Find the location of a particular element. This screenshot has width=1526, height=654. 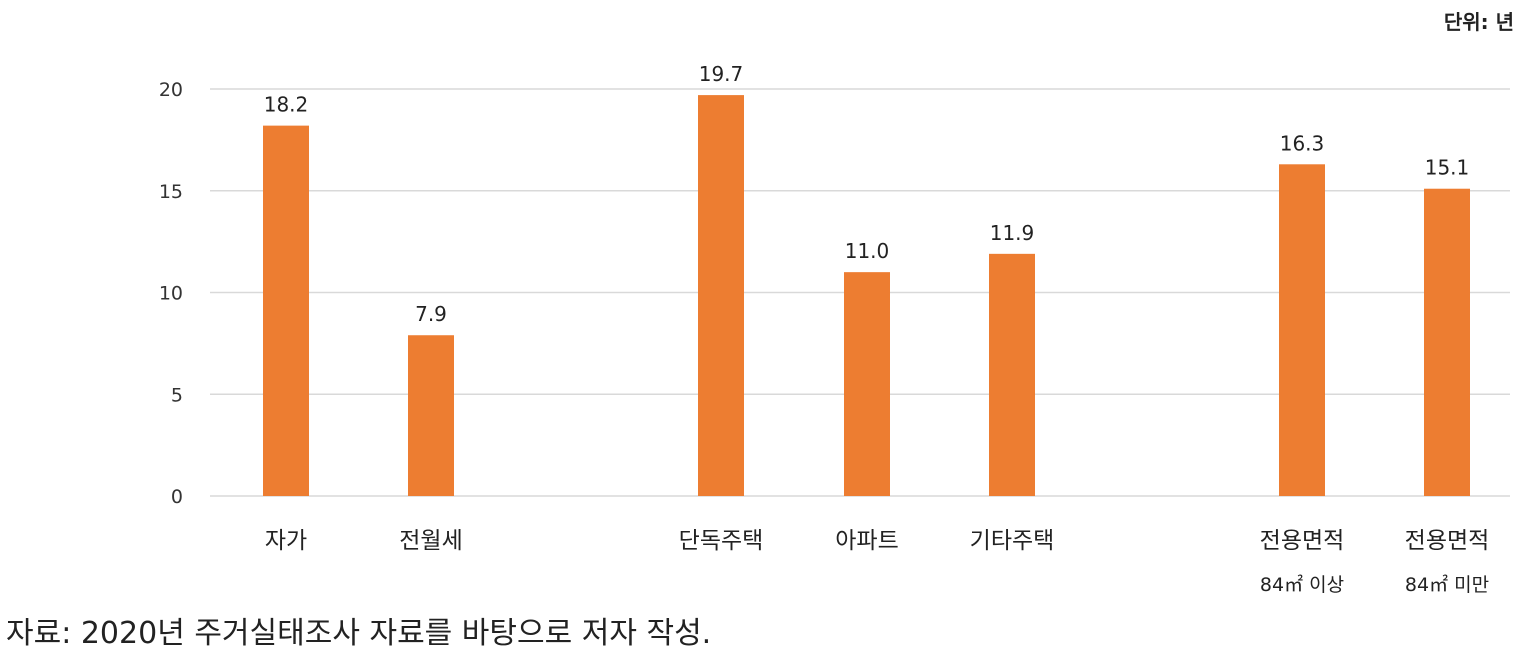

category-label: 전월세 is located at coordinates (430, 541).